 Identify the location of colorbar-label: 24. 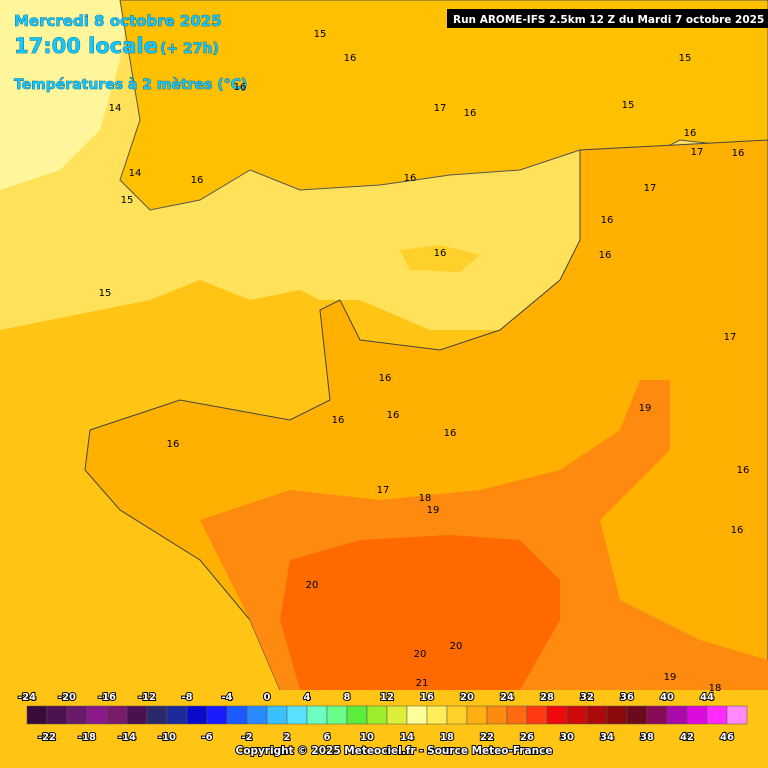
(507, 697).